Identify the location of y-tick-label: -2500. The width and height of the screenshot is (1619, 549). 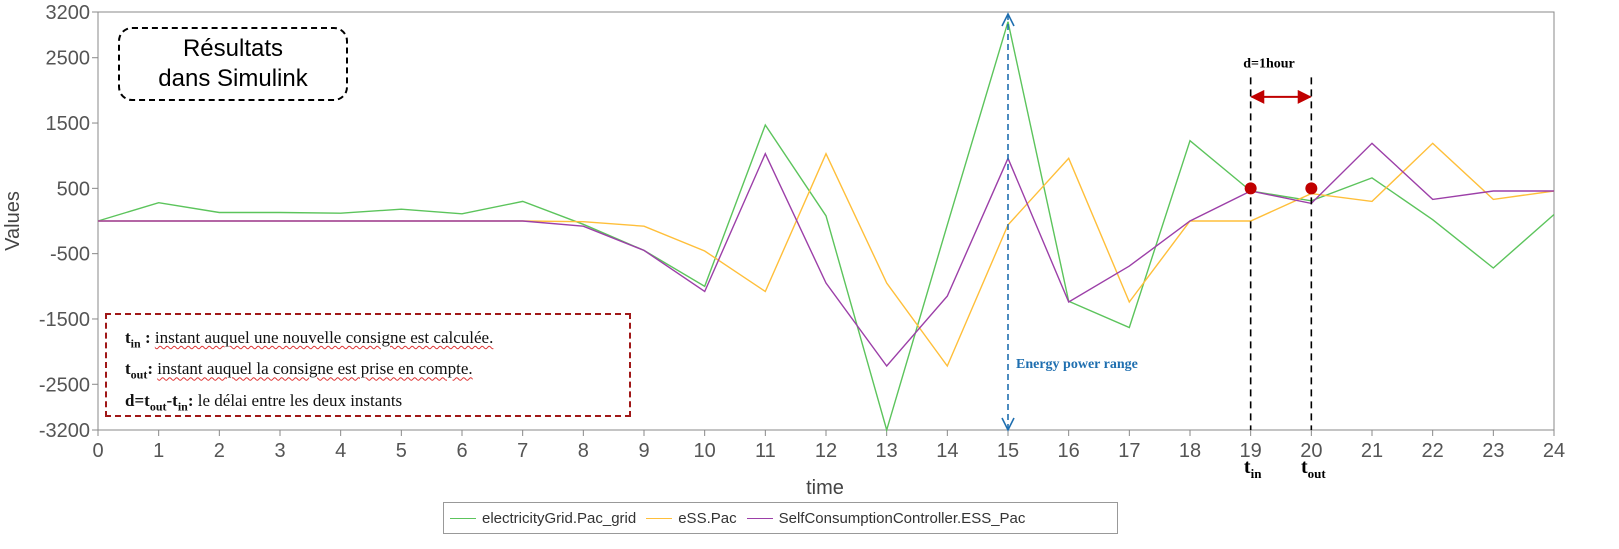
(64, 385).